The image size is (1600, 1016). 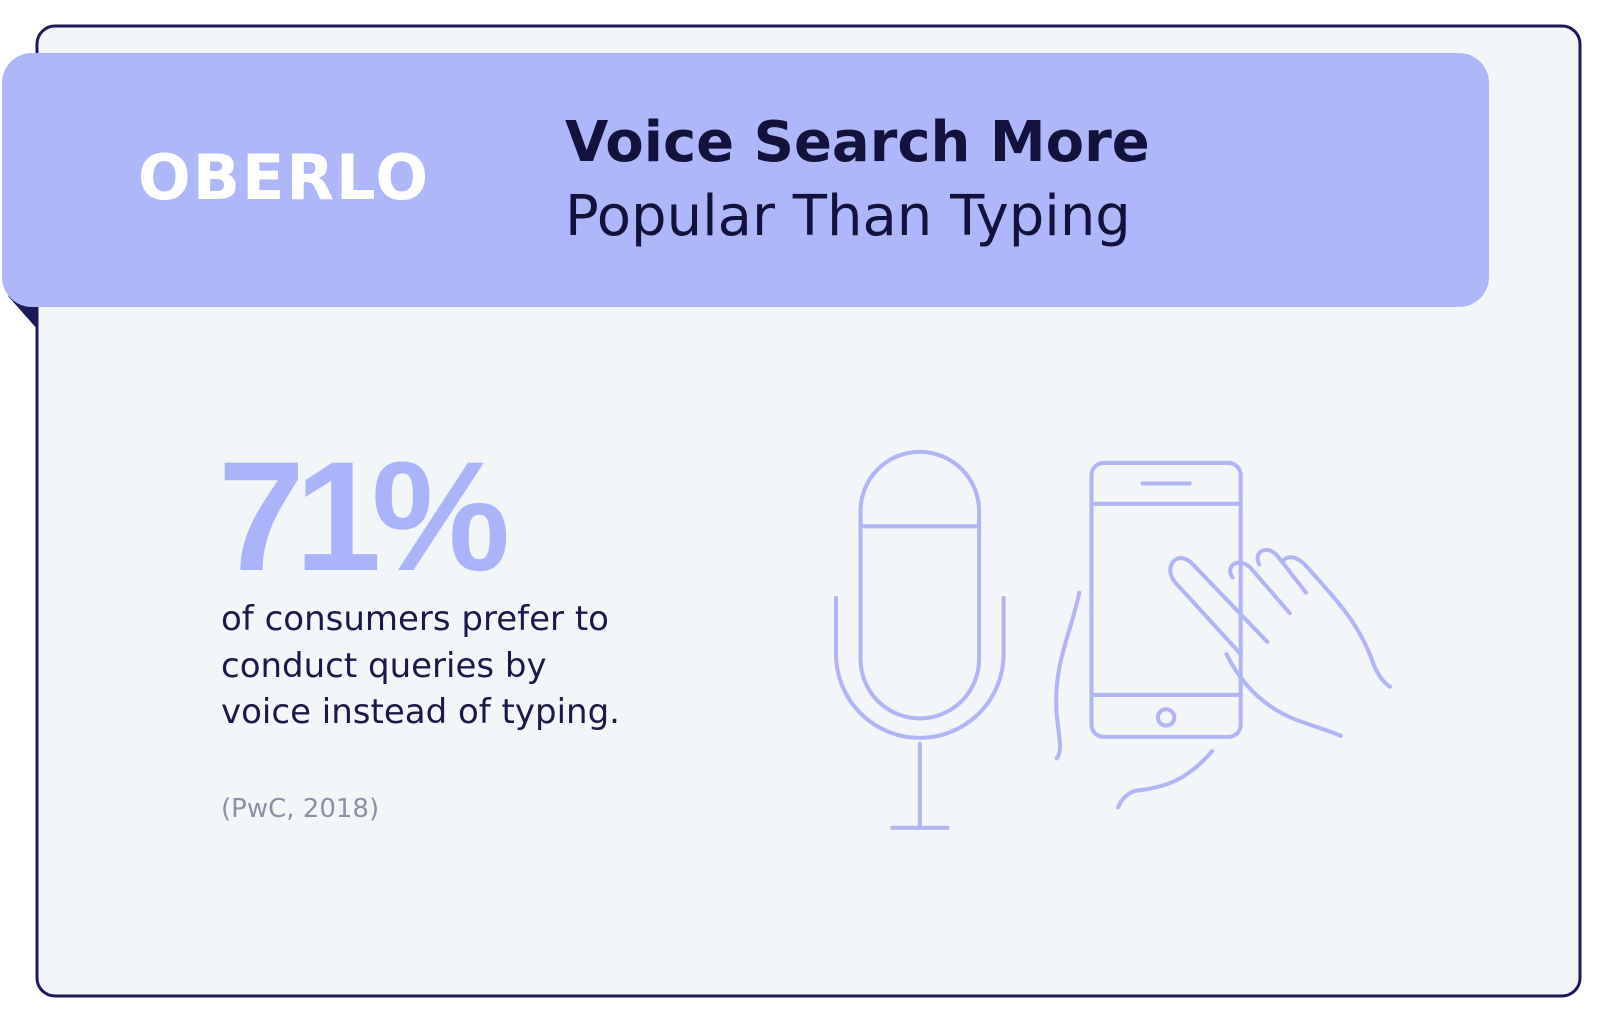 What do you see at coordinates (1223, 635) in the screenshot?
I see `phone-icon` at bounding box center [1223, 635].